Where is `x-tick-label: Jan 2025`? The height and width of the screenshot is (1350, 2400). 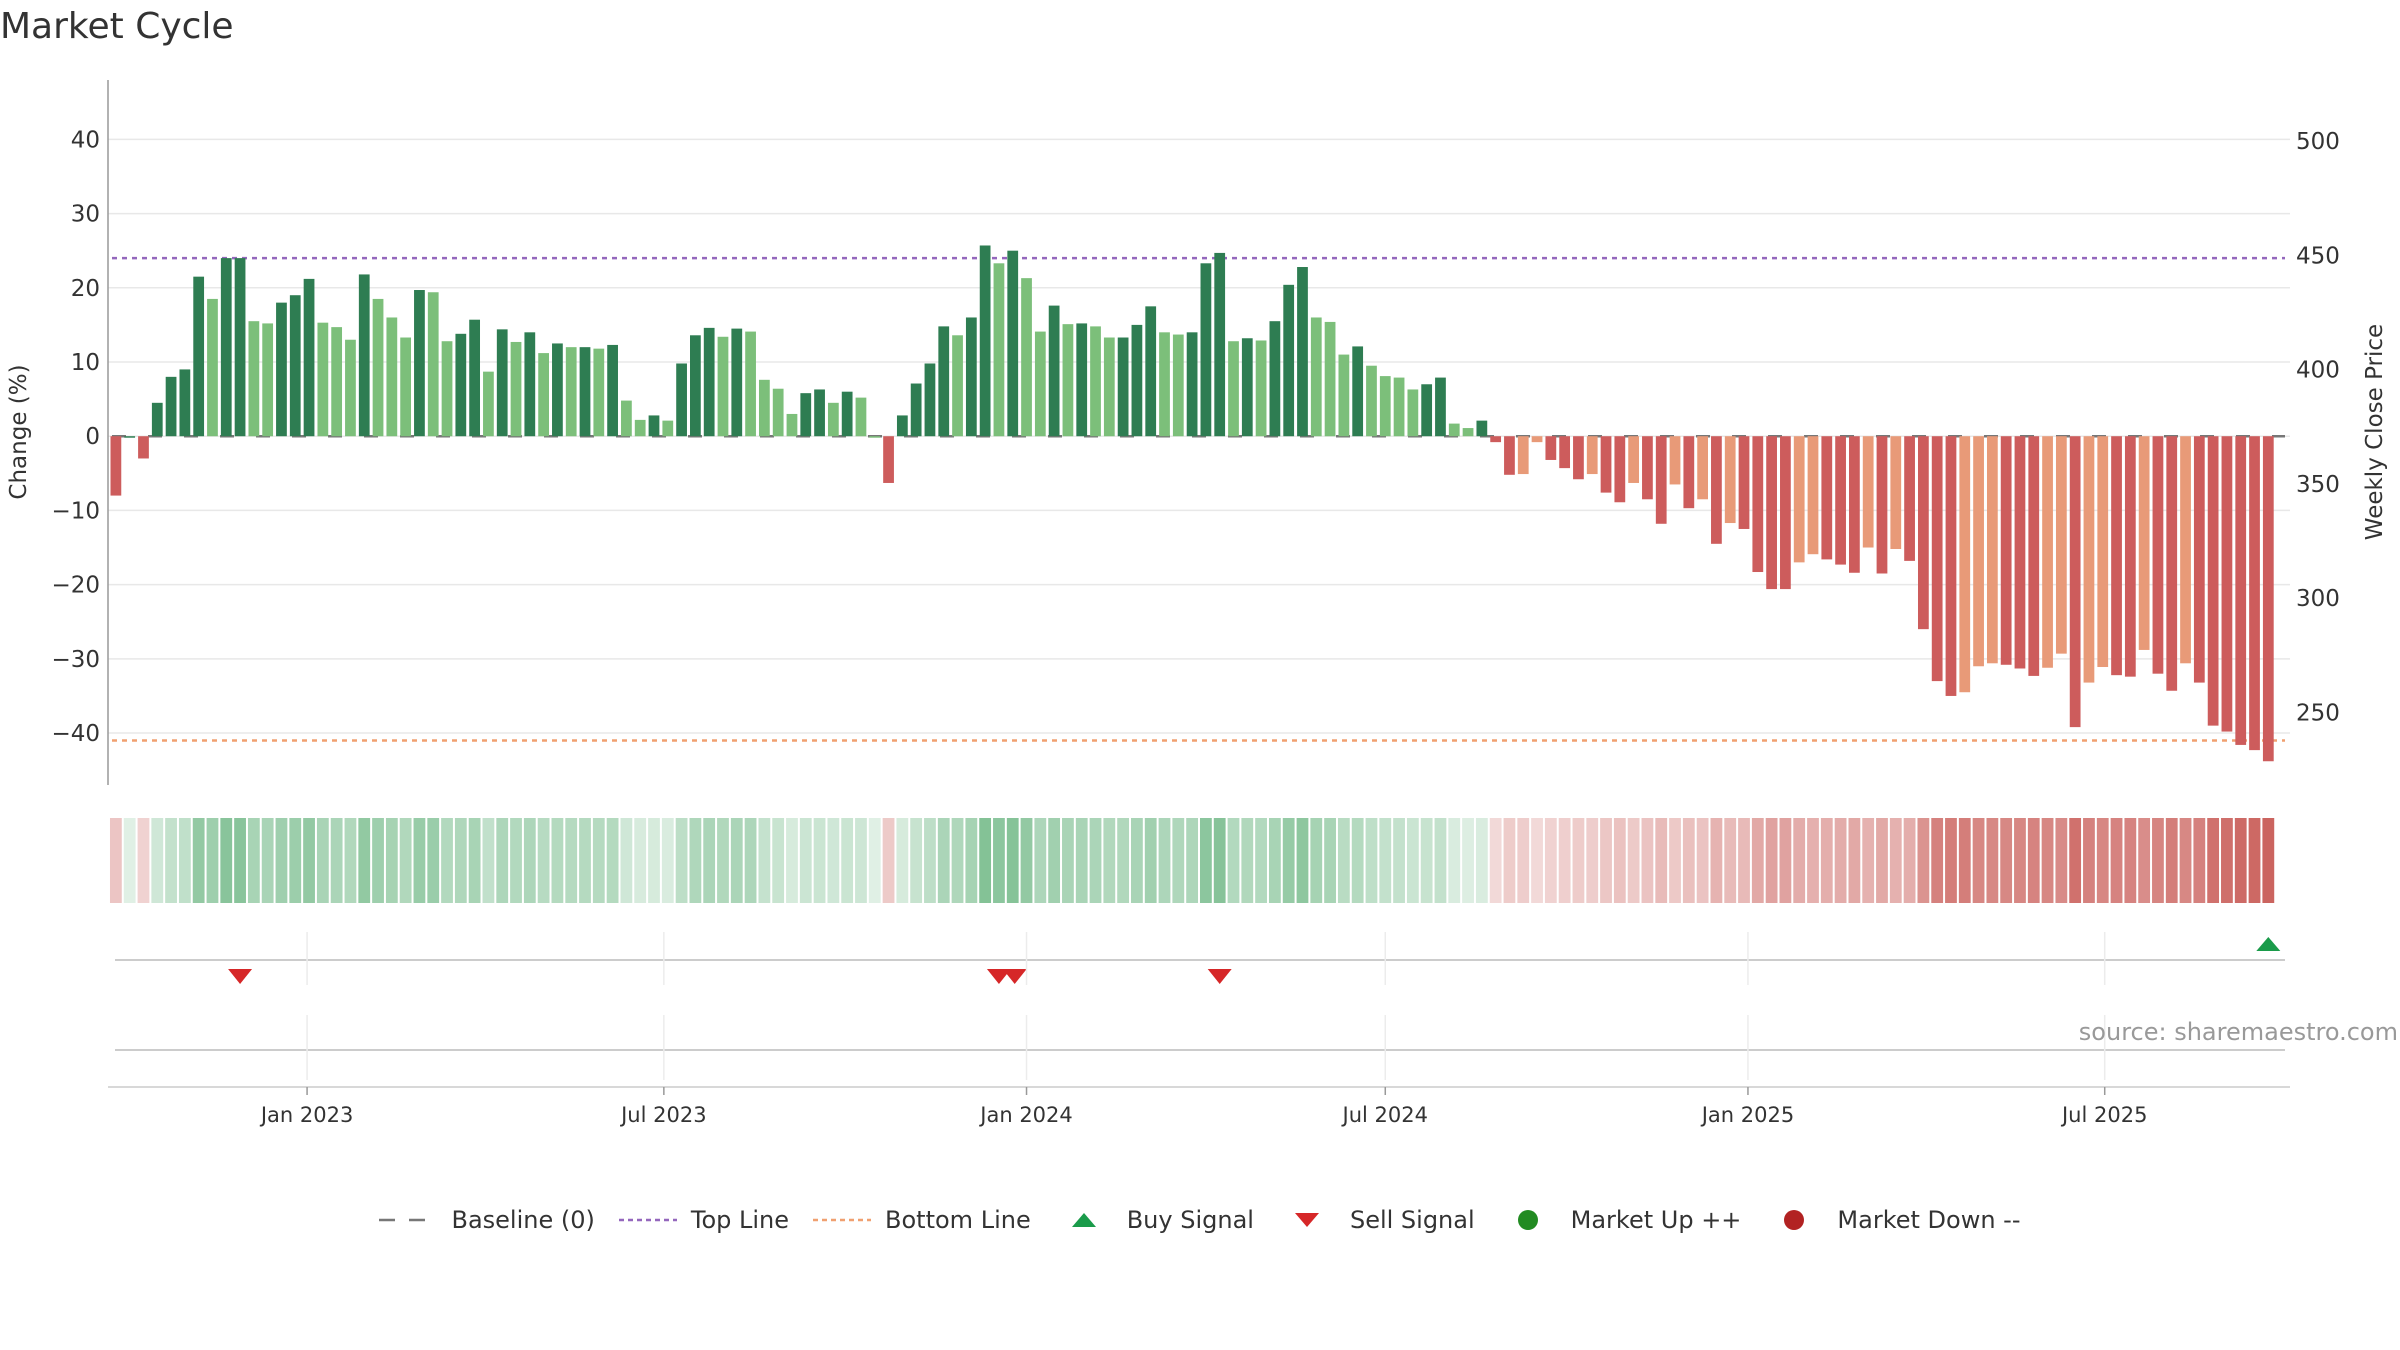 x-tick-label: Jan 2025 is located at coordinates (1747, 1115).